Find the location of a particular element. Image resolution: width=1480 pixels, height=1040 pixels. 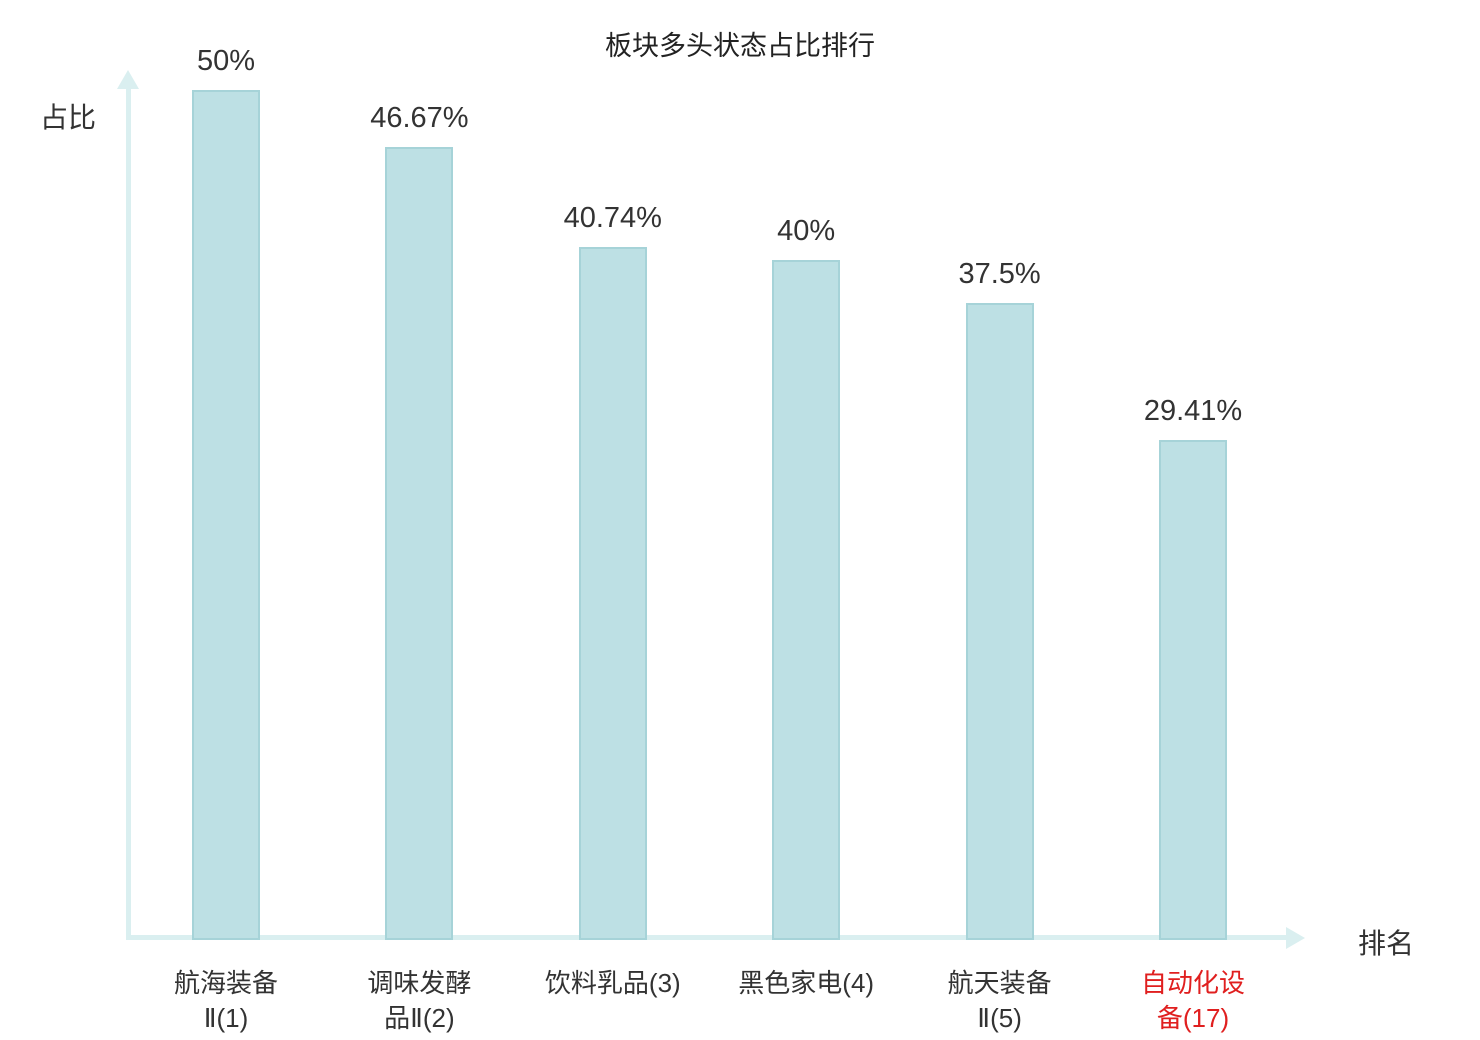

y-axis-arrow-icon is located at coordinates (128, 79).